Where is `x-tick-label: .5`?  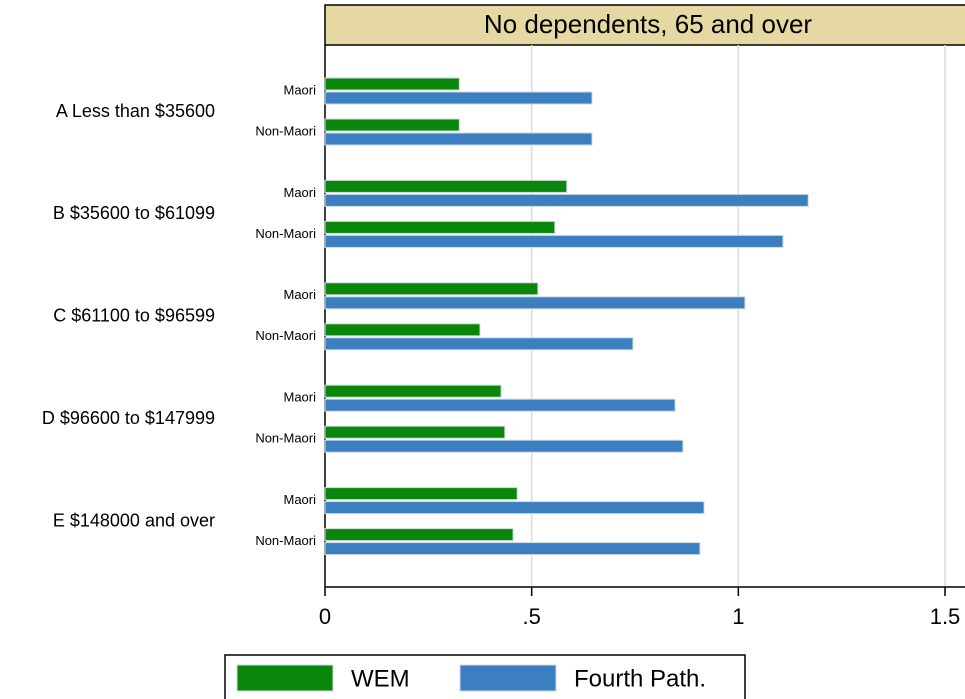 x-tick-label: .5 is located at coordinates (531, 616).